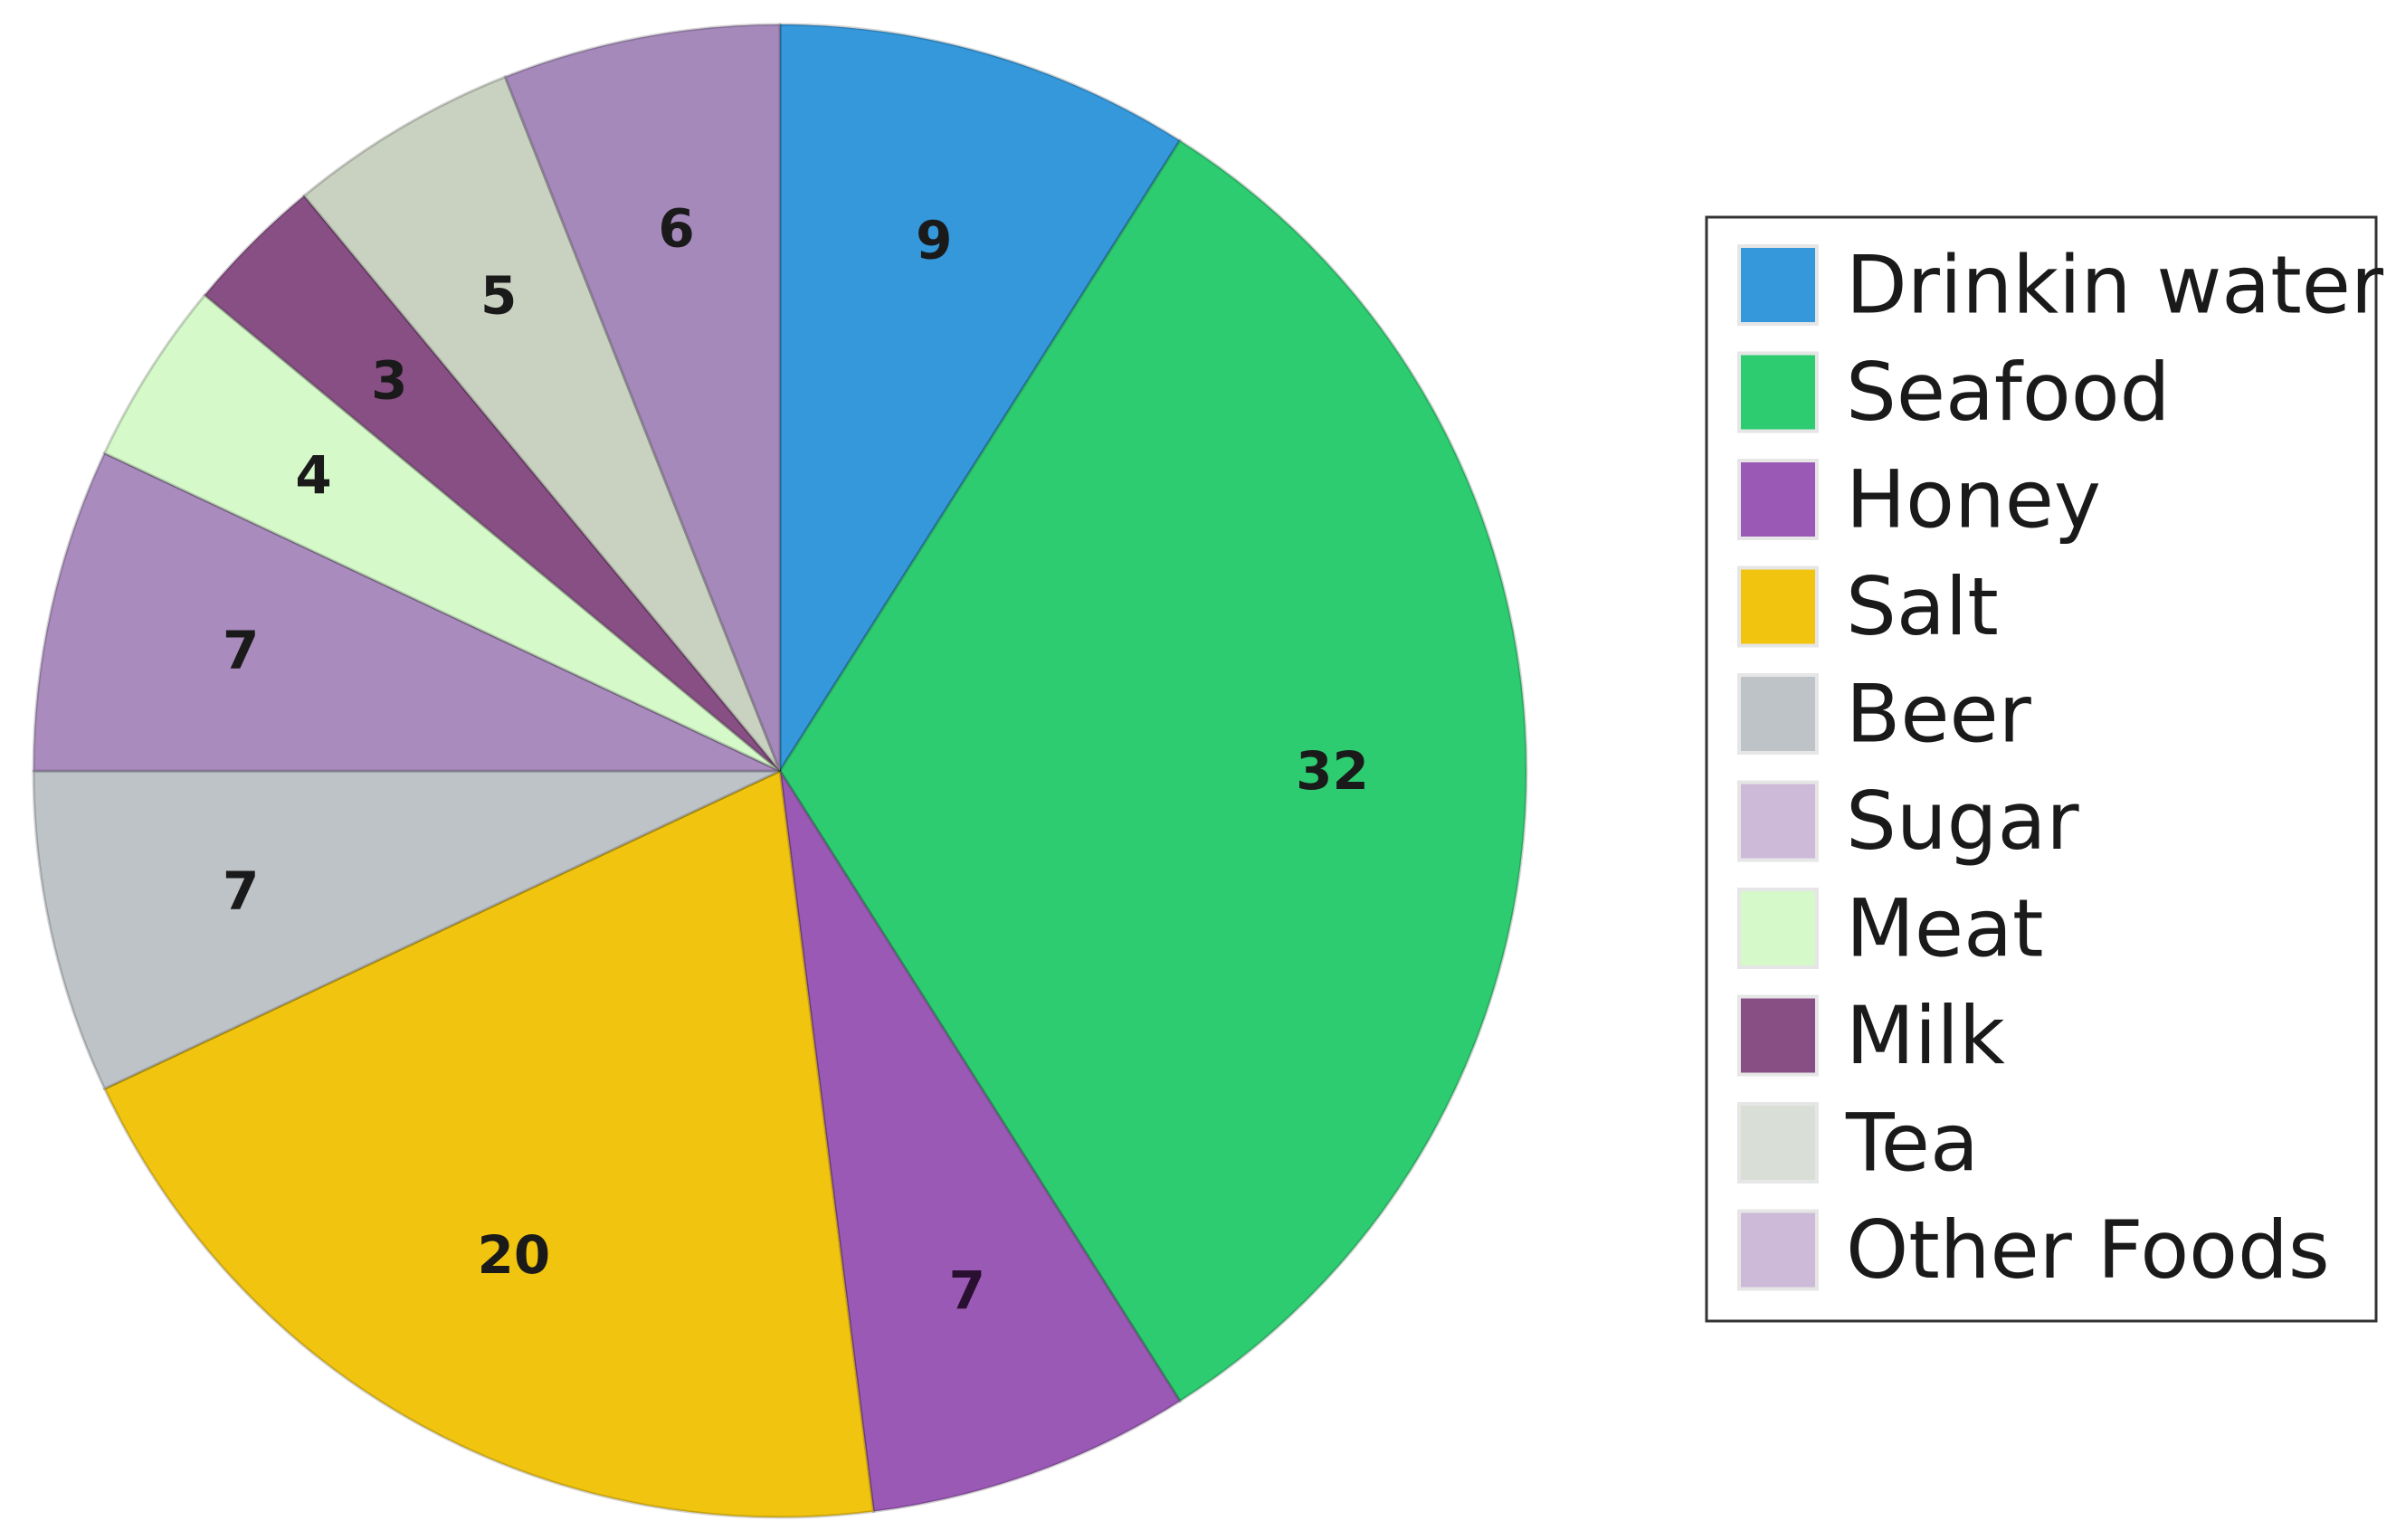 Image resolution: width=2396 pixels, height=1540 pixels. I want to click on legend-swatch-tea, so click(1778, 1143).